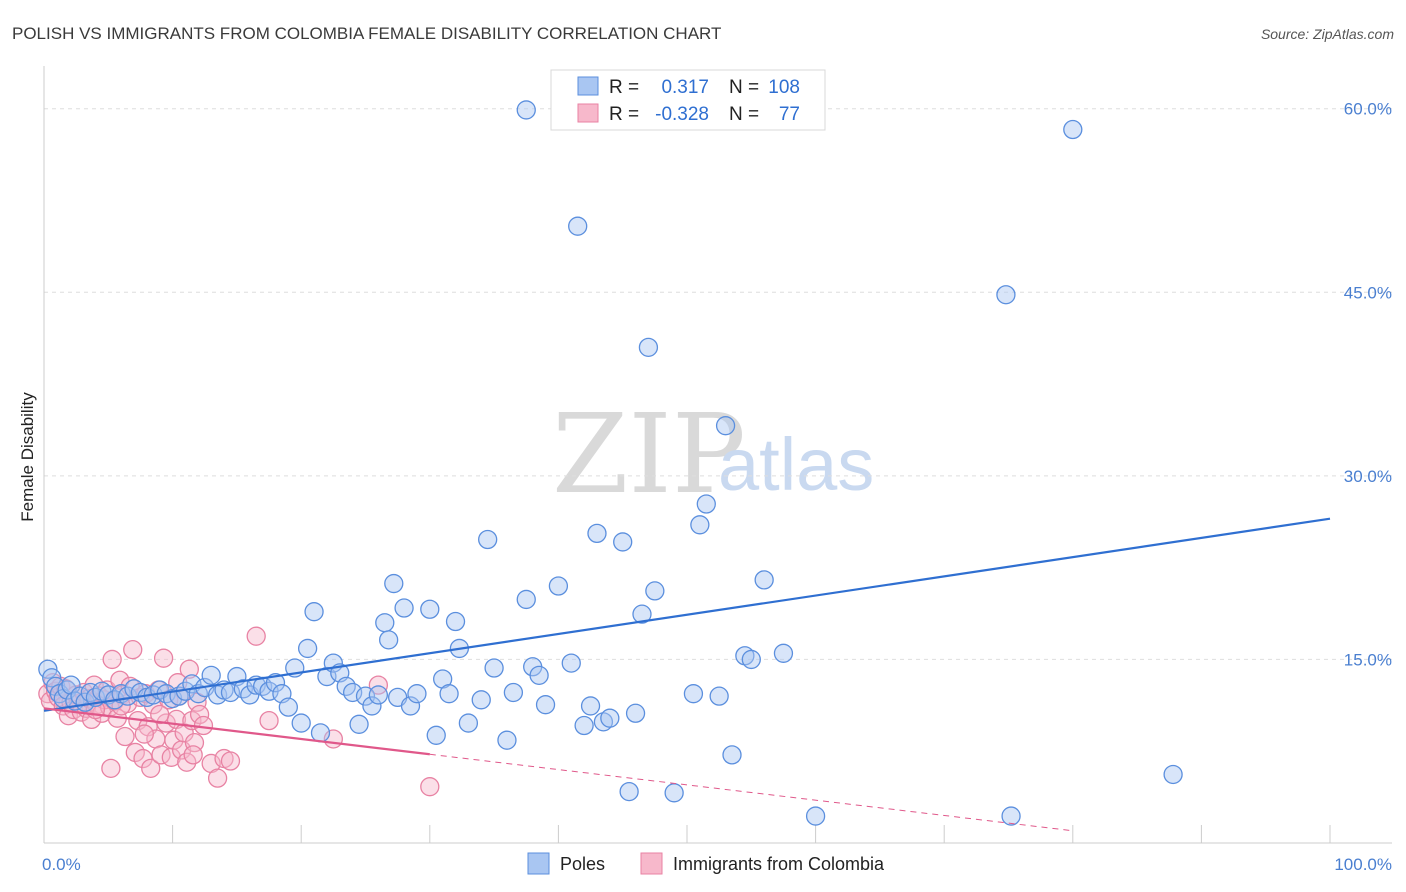  Describe the element at coordinates (1368, 476) in the screenshot. I see `y-tick-label-1: 30.0%` at that location.